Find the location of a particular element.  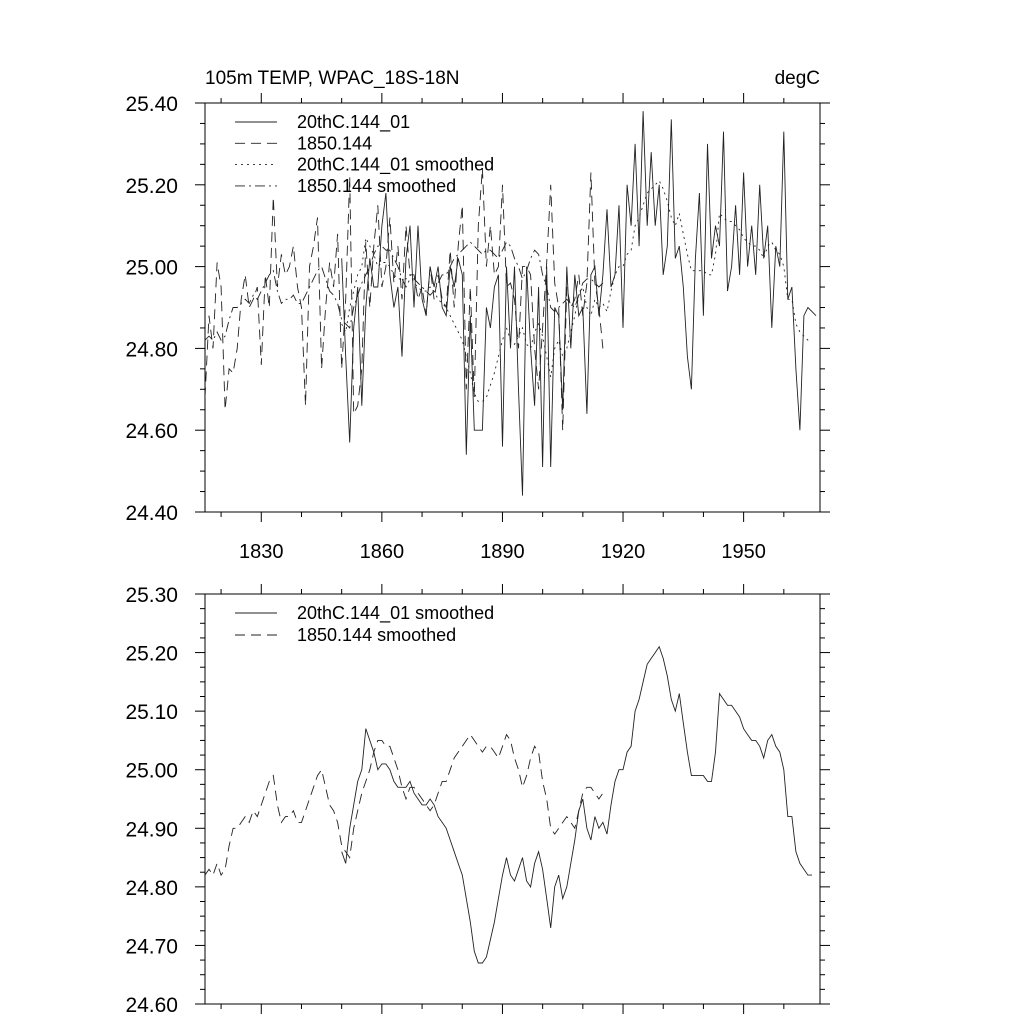

y-tick-label: 24.70 is located at coordinates (151, 946).